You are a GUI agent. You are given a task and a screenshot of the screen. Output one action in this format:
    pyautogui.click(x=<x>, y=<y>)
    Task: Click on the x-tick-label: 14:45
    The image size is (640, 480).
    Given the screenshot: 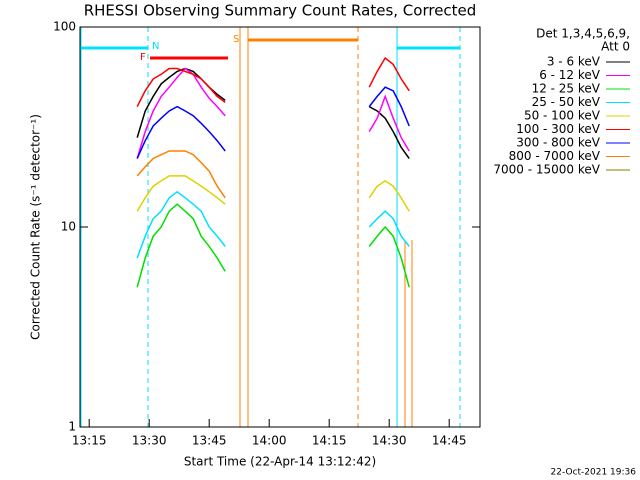 What is the action you would take?
    pyautogui.click(x=449, y=441)
    